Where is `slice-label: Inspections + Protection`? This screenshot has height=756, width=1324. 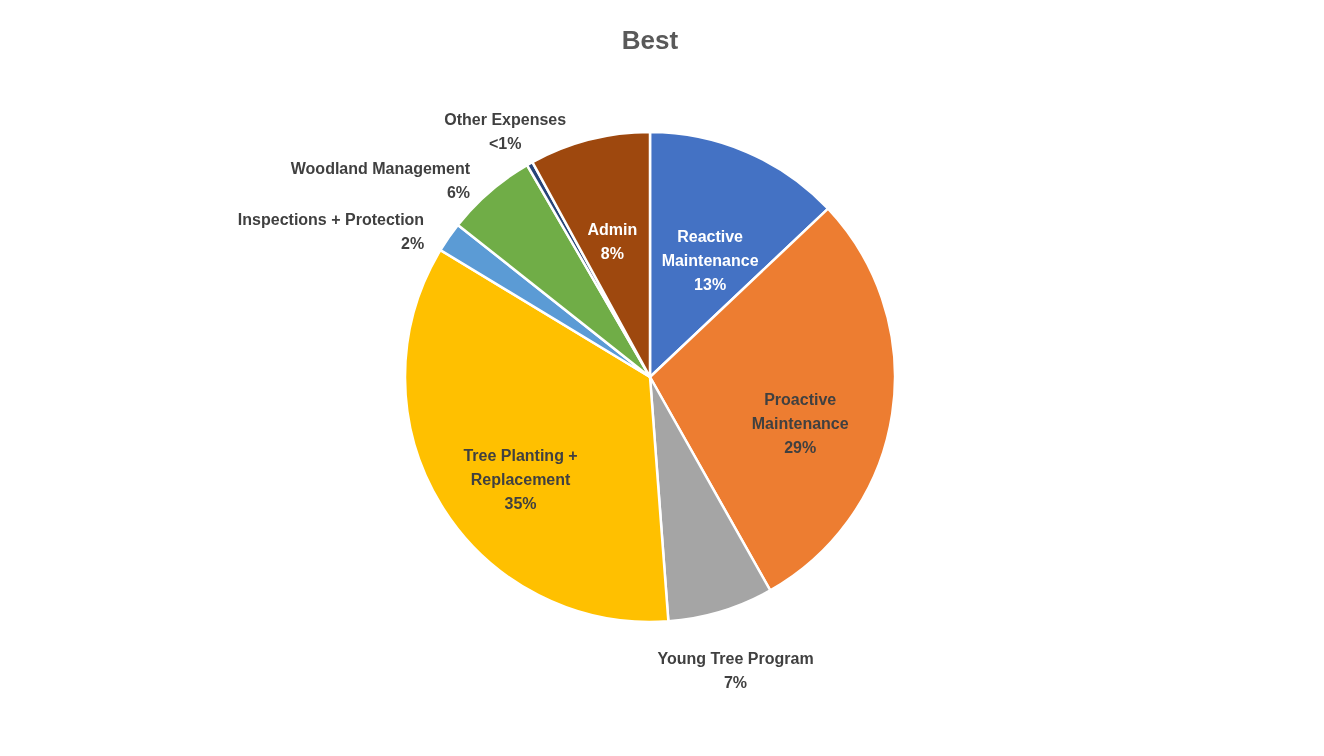
slice-label: Inspections + Protection is located at coordinates (331, 220).